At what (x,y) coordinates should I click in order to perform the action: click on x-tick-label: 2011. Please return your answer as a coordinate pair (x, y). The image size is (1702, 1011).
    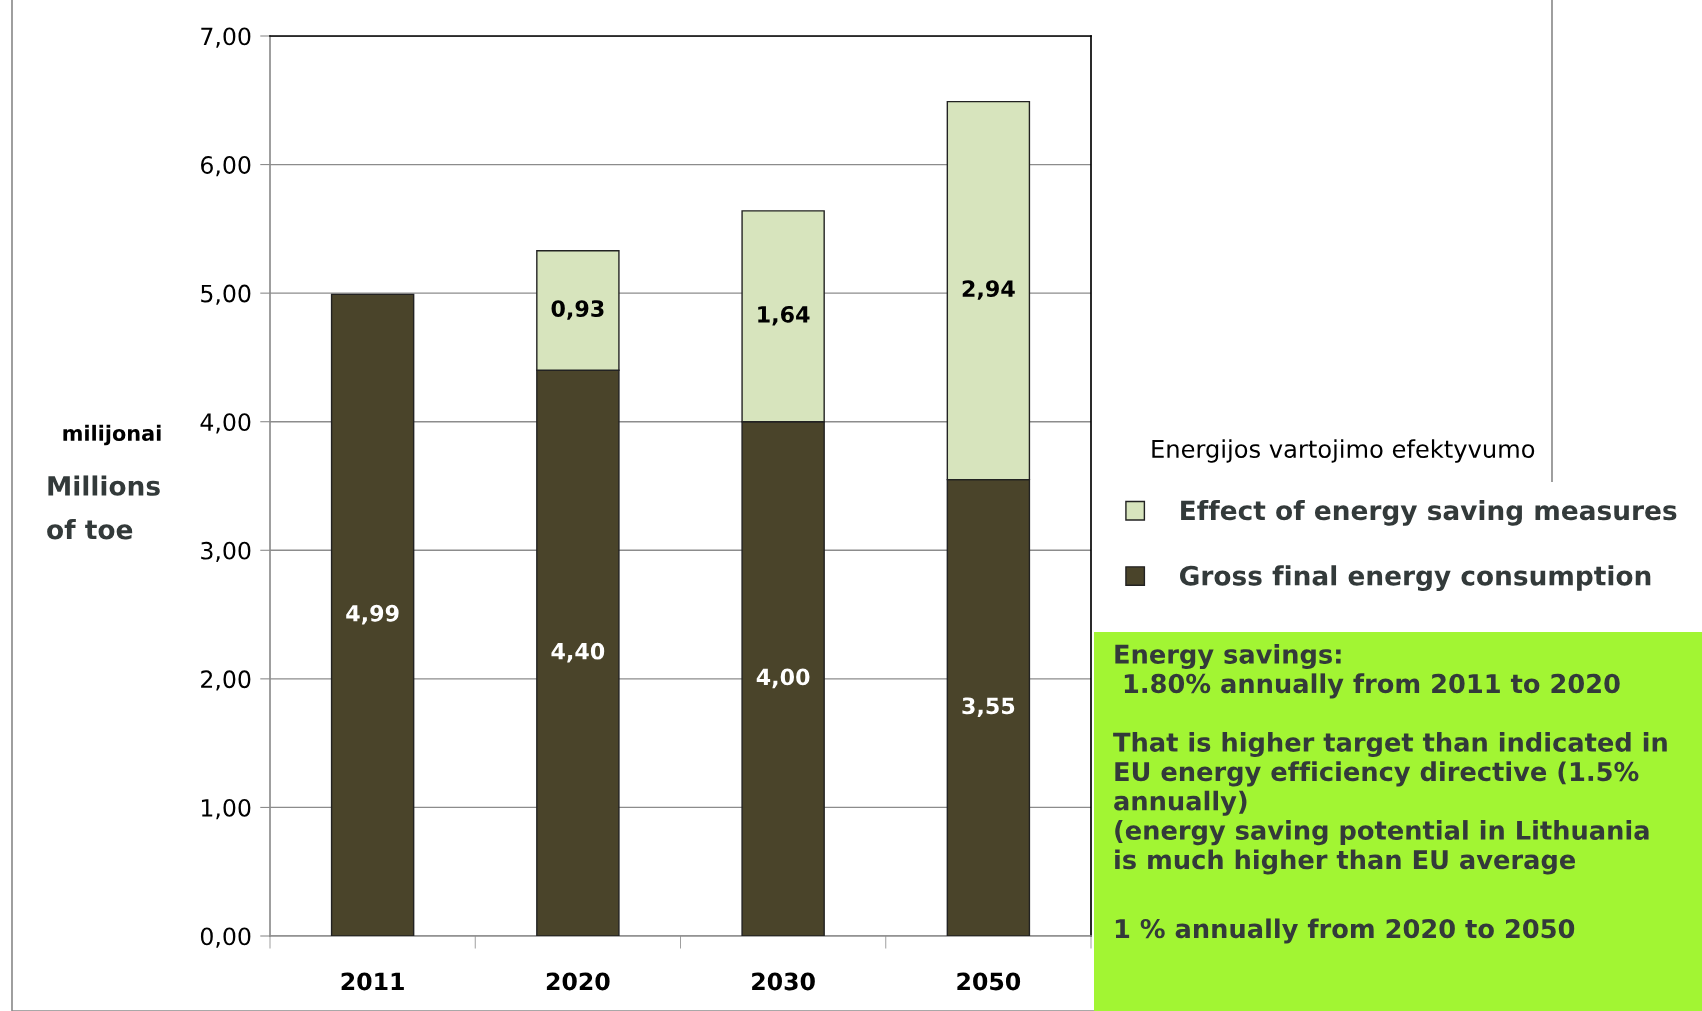
    Looking at the image, I should click on (372, 981).